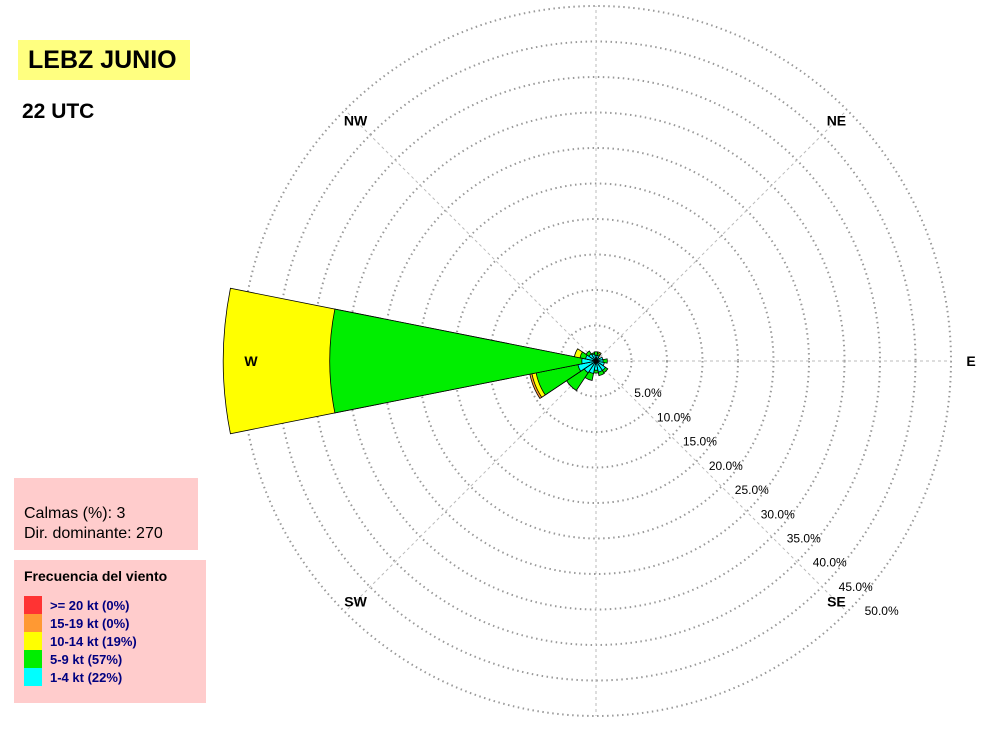 This screenshot has height=730, width=983. I want to click on compass-label-w: W, so click(251, 361).